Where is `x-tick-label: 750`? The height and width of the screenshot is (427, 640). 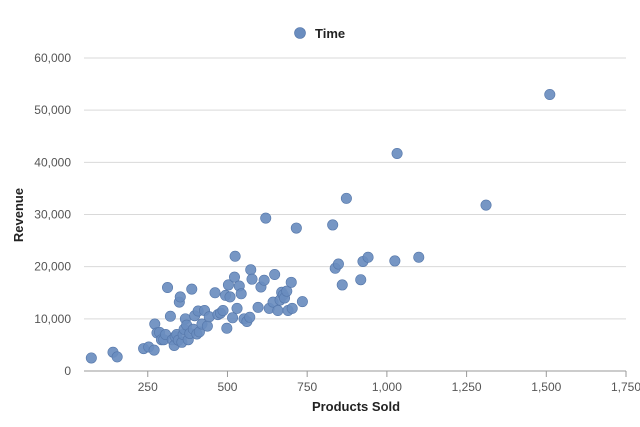
x-tick-label: 750 is located at coordinates (307, 387).